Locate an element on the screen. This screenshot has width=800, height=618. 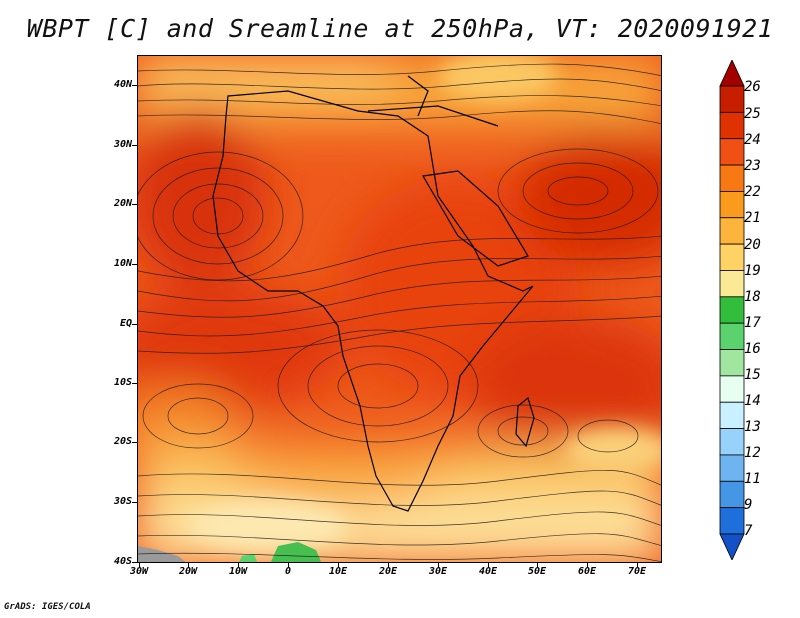
lon-label-30e: 30E is located at coordinates (438, 571).